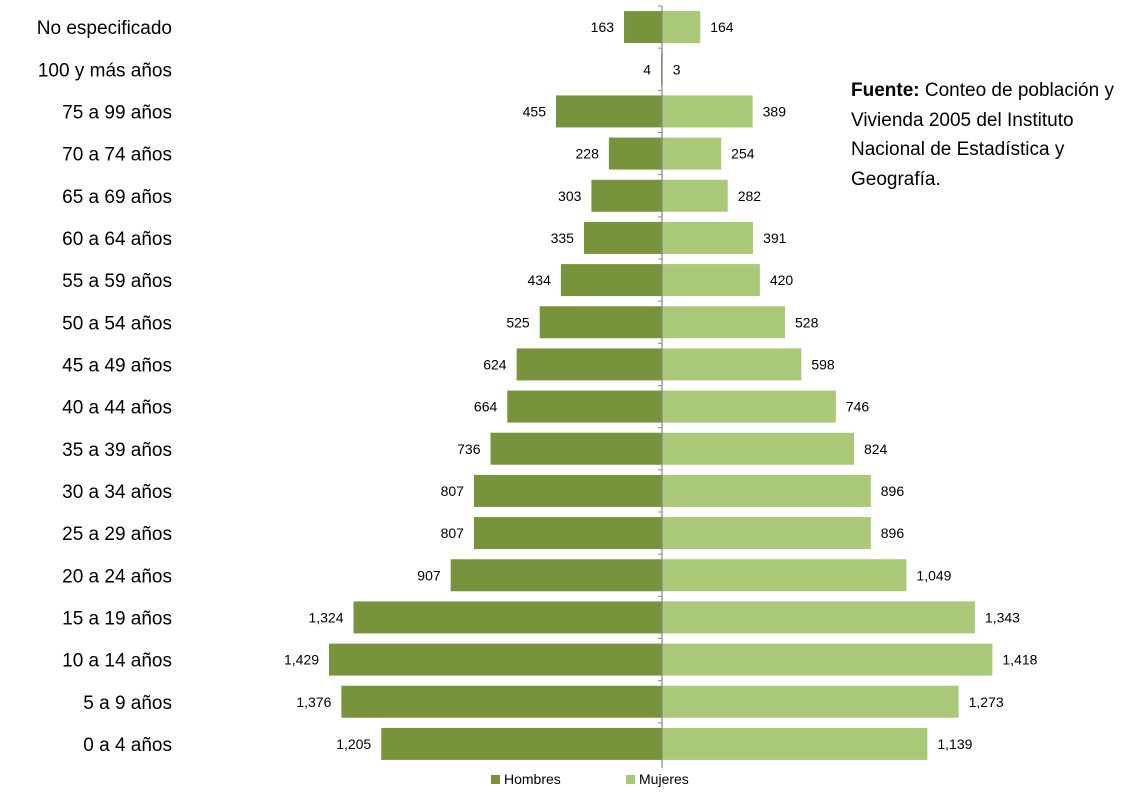  I want to click on value-label-hombres-15-a-19-anos: 1,324, so click(325, 617).